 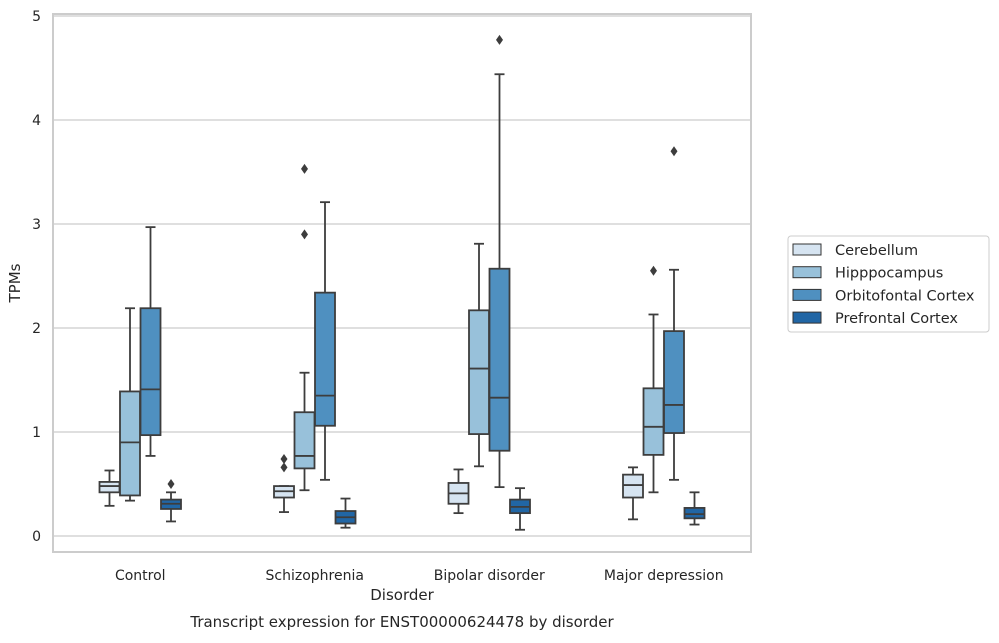 I want to click on y-tick-label: 1, so click(x=36, y=433).